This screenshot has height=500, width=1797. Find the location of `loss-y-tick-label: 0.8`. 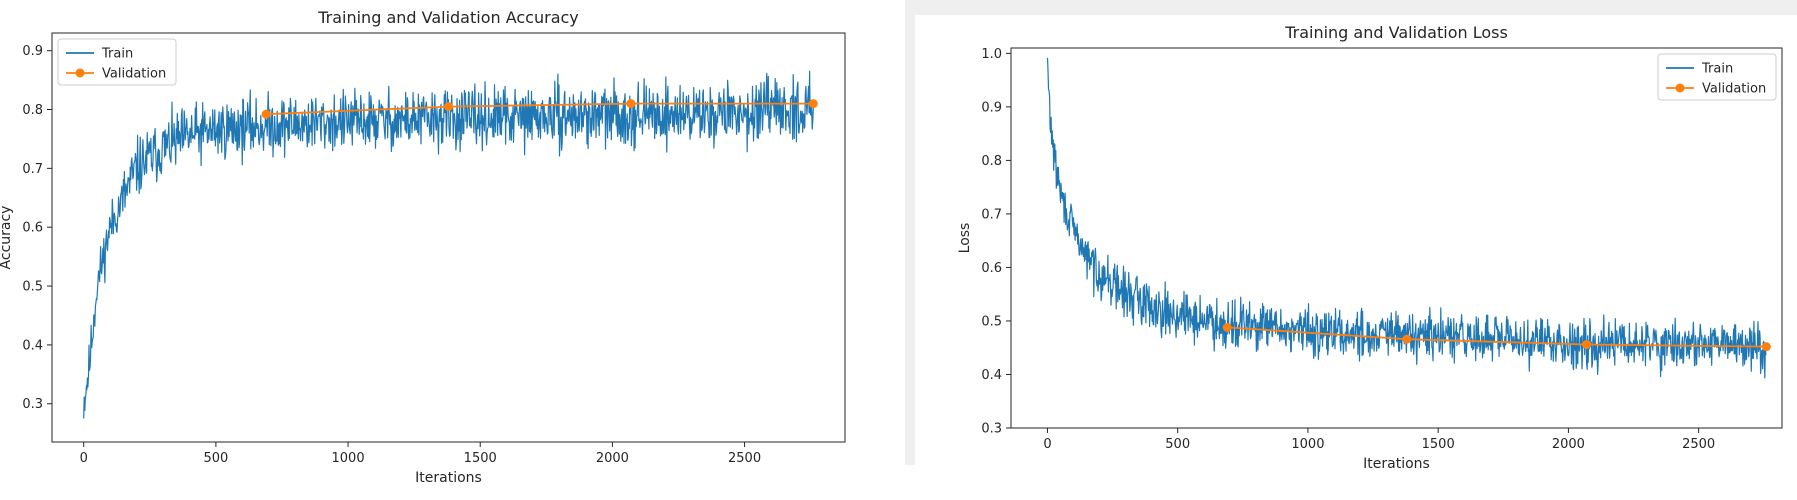

loss-y-tick-label: 0.8 is located at coordinates (991, 161).